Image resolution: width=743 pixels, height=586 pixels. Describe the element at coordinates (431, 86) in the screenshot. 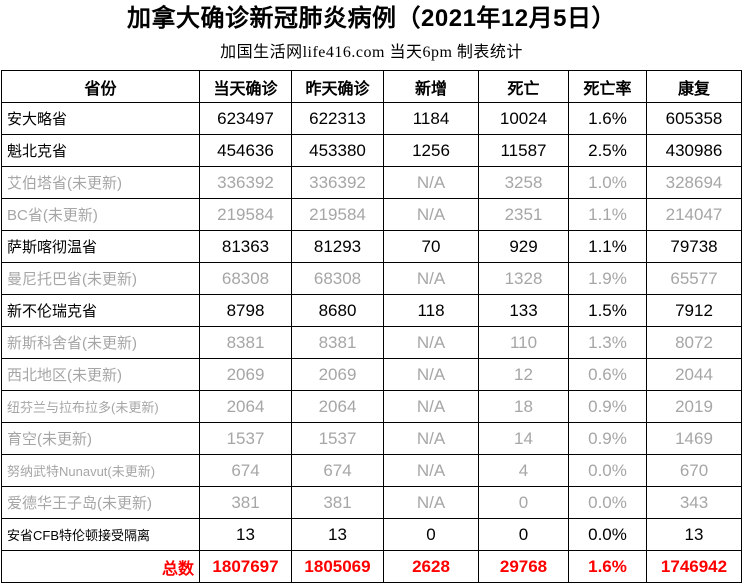

I see `column-header-3: 新增` at that location.